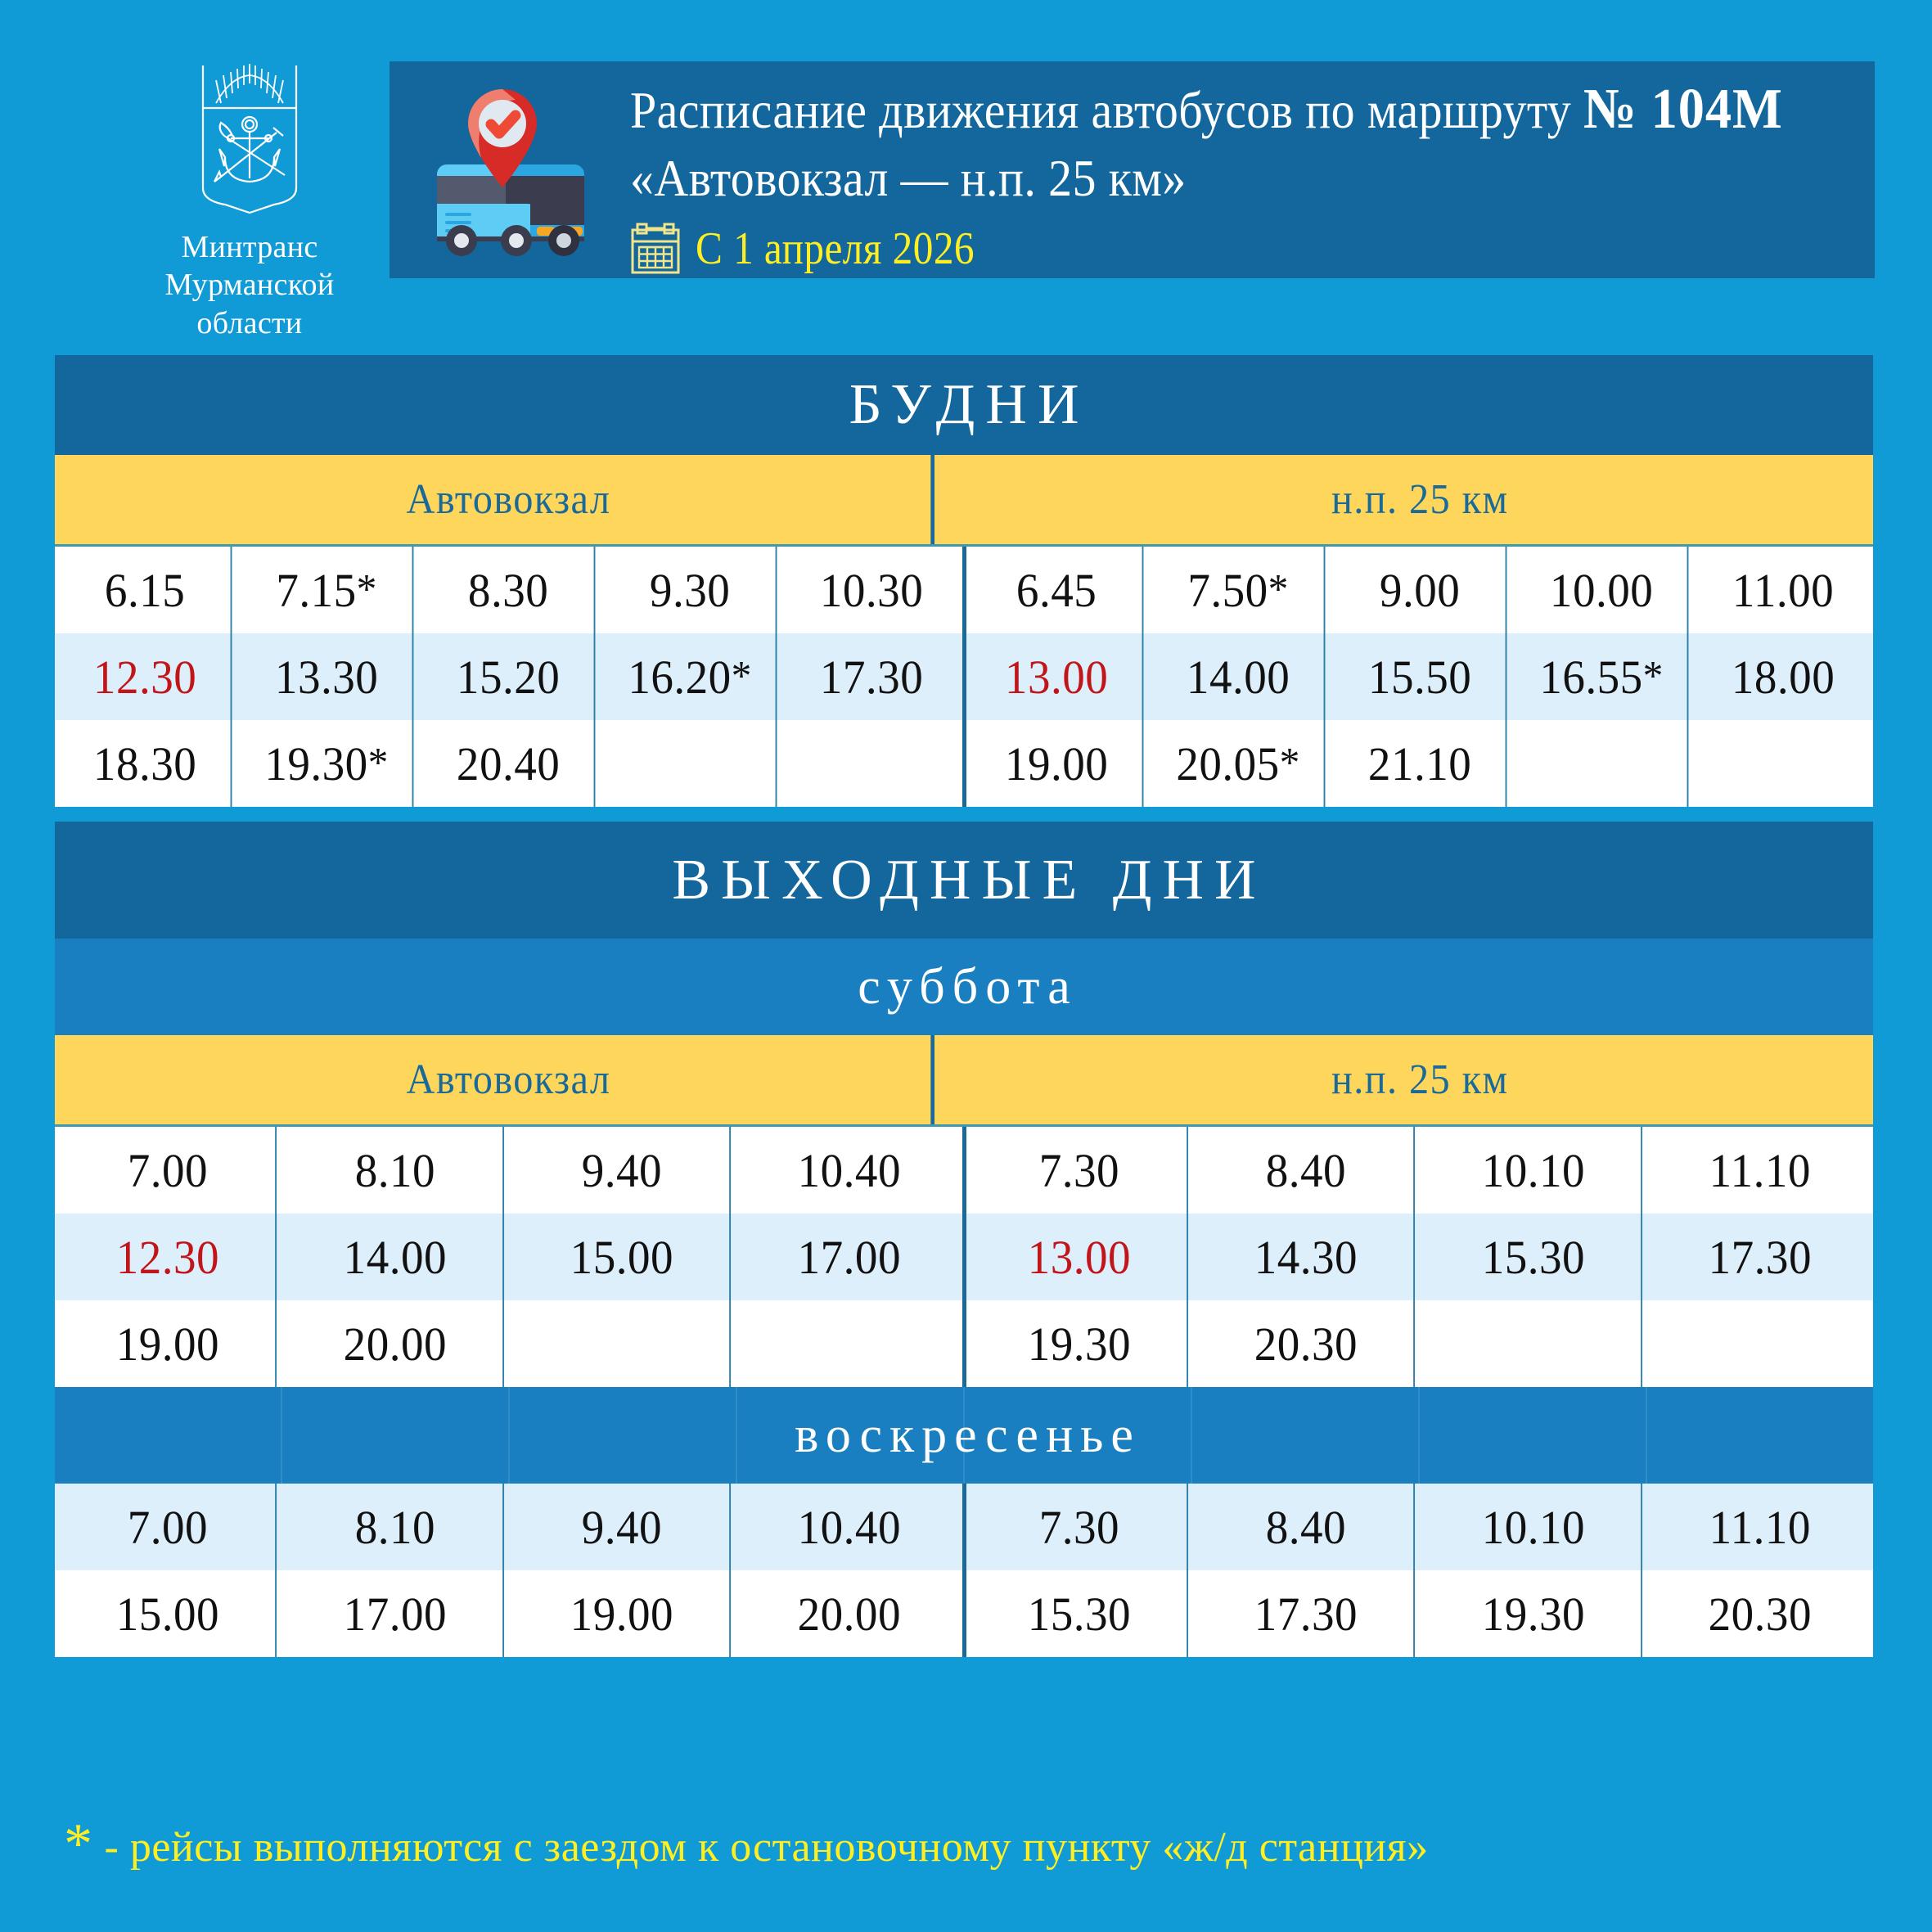 The width and height of the screenshot is (1932, 1932). I want to click on time-cell: 7.15 *, so click(327, 590).